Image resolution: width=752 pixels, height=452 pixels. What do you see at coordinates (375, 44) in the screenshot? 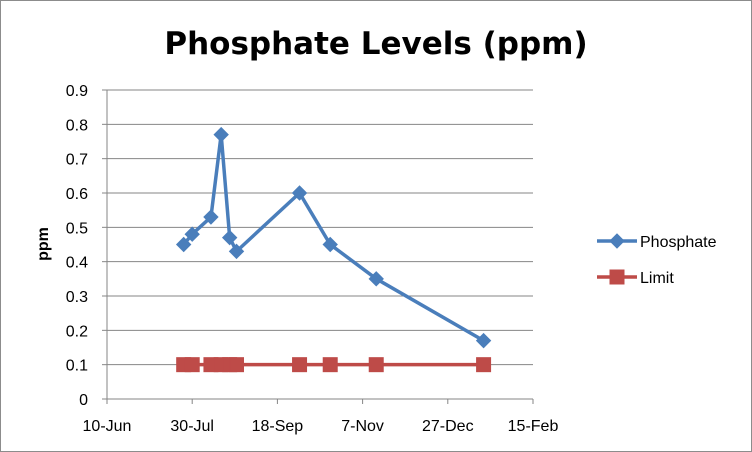
I see `chart-title: Phosphate Levels (ppm)` at bounding box center [375, 44].